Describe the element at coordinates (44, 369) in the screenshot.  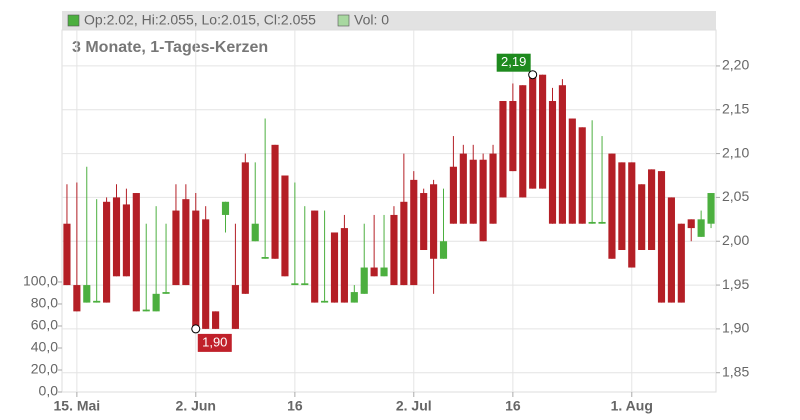
I see `y2-tick-label: 20,0` at that location.